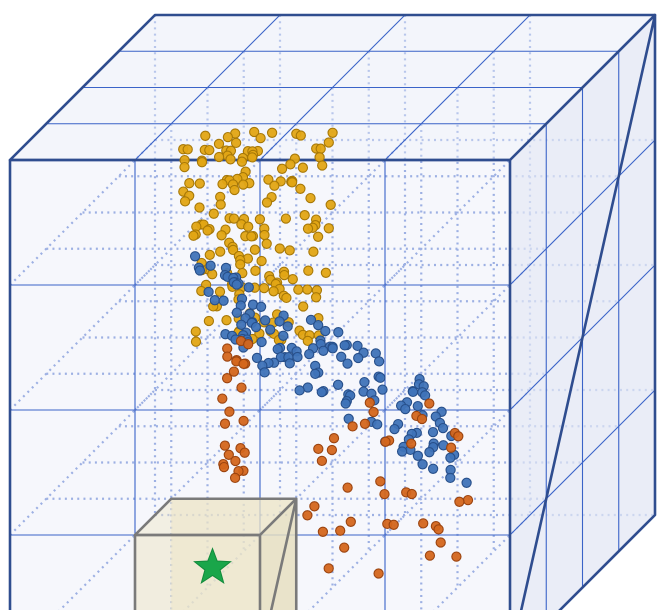 Image resolution: width=670 pixels, height=610 pixels. I want to click on star-marker, so click(212, 566).